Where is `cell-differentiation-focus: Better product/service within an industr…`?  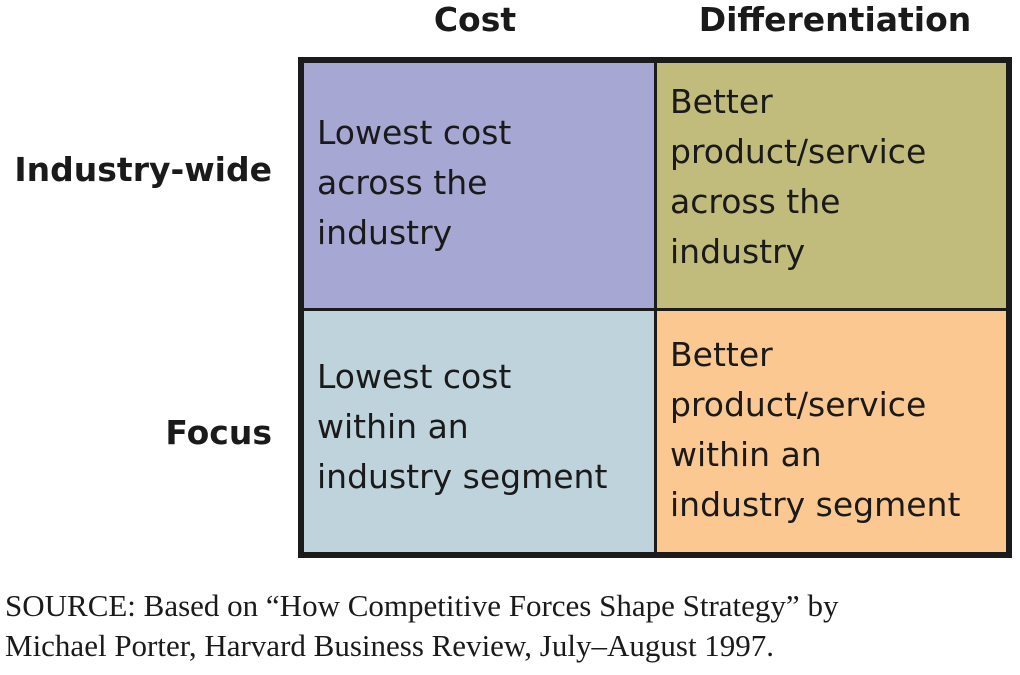
cell-differentiation-focus: Better product/service within an industr… is located at coordinates (831, 430).